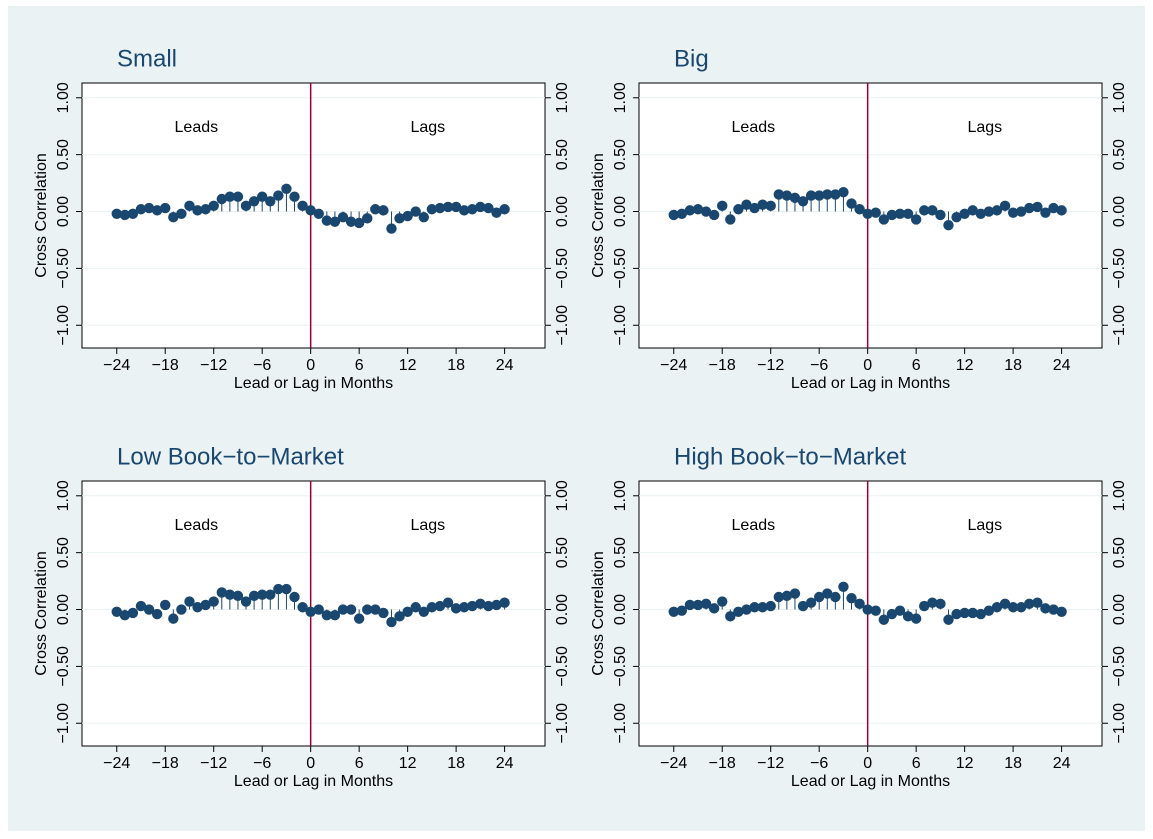 Image resolution: width=1153 pixels, height=839 pixels. I want to click on annotation: Leads, so click(197, 127).